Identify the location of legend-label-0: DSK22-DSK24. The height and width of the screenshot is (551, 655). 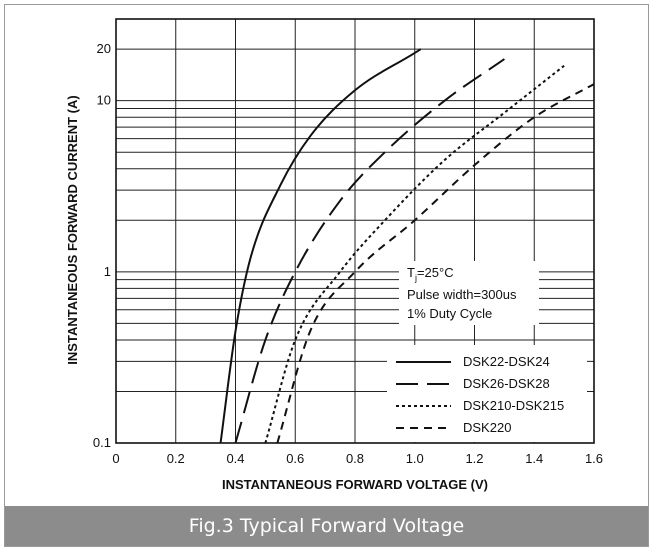
(506, 361).